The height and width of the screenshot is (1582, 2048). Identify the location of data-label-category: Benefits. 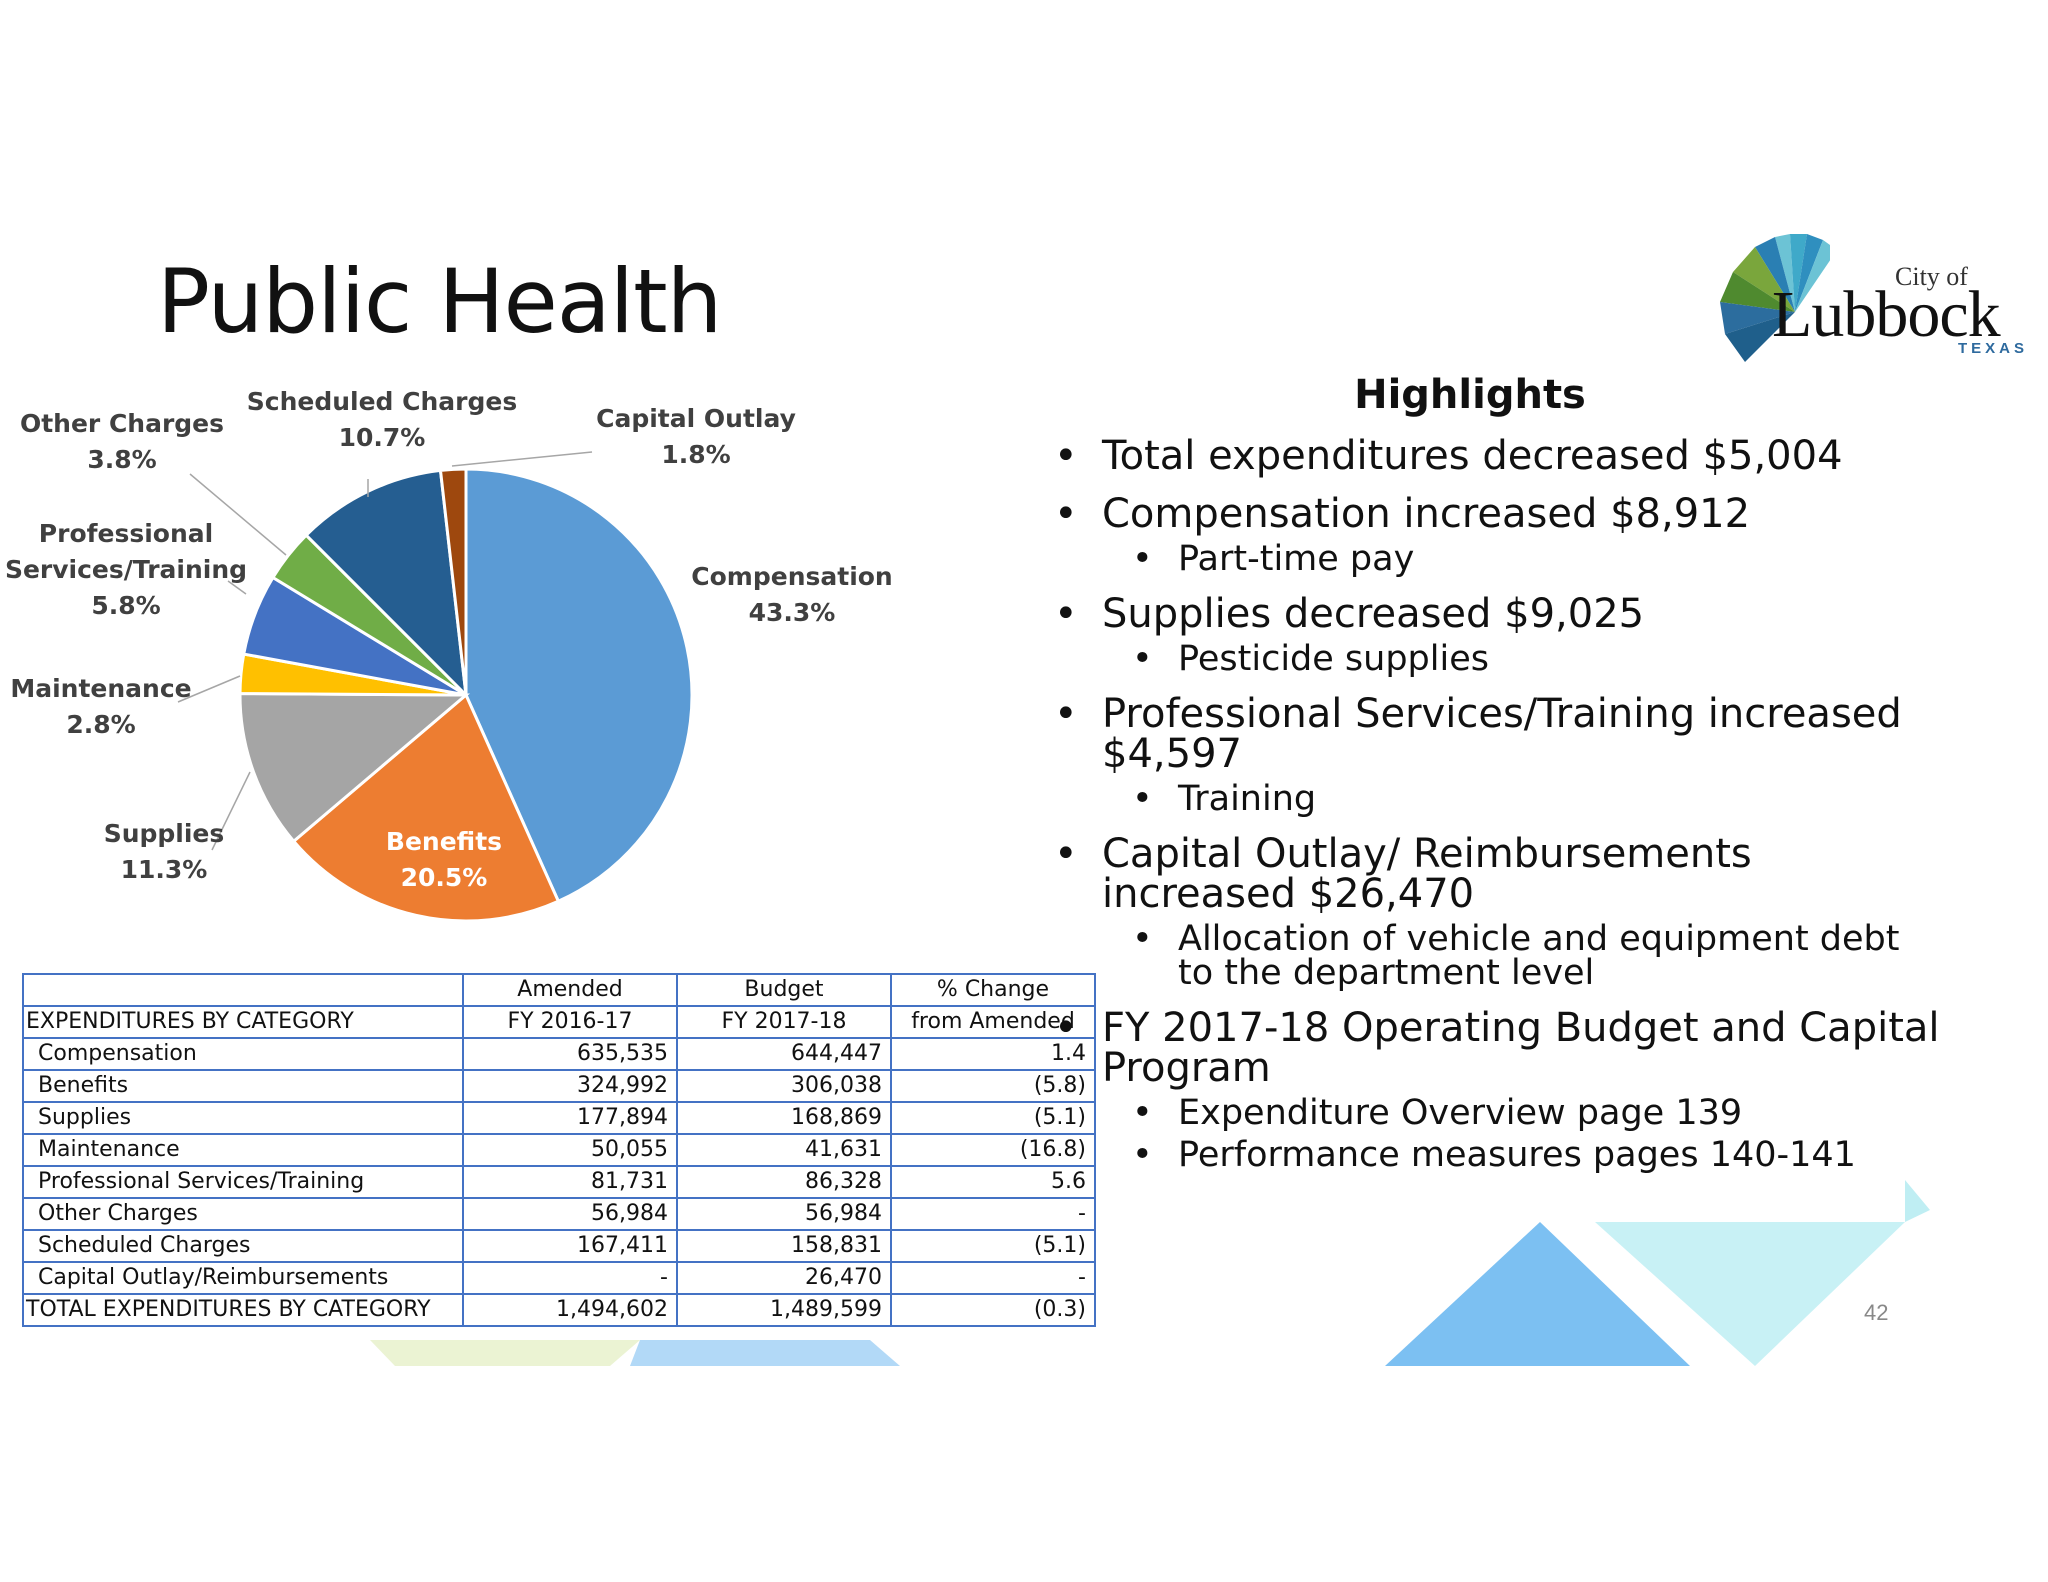
(444, 841).